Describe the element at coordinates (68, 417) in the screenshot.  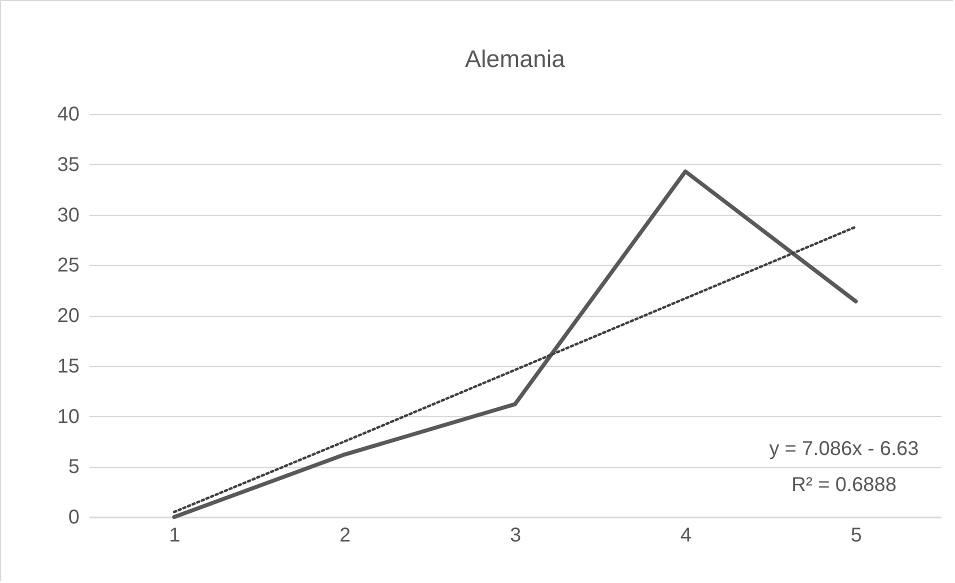
I see `y-tick-label: 10` at that location.